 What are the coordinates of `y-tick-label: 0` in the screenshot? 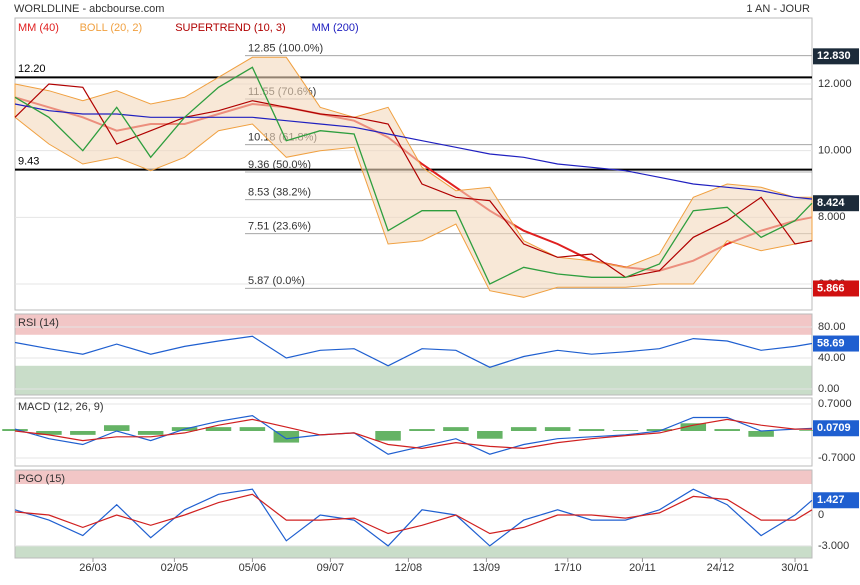 It's located at (821, 515).